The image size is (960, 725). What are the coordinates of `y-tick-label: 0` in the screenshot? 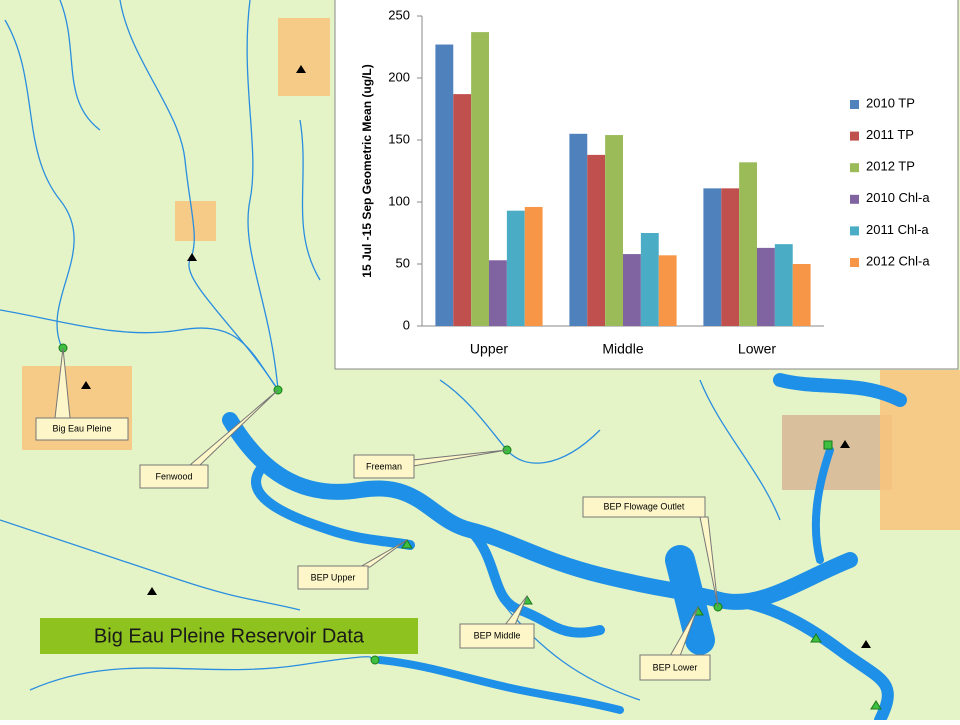 It's located at (406, 324).